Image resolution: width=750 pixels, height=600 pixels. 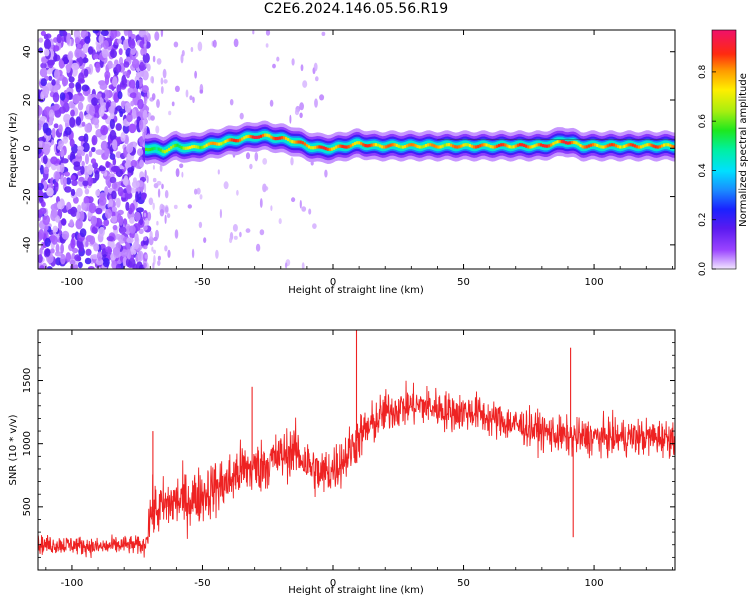 I want to click on colorbar-ticks: 0.0 0.2 0.4 0.6 0.8, so click(x=707, y=170).